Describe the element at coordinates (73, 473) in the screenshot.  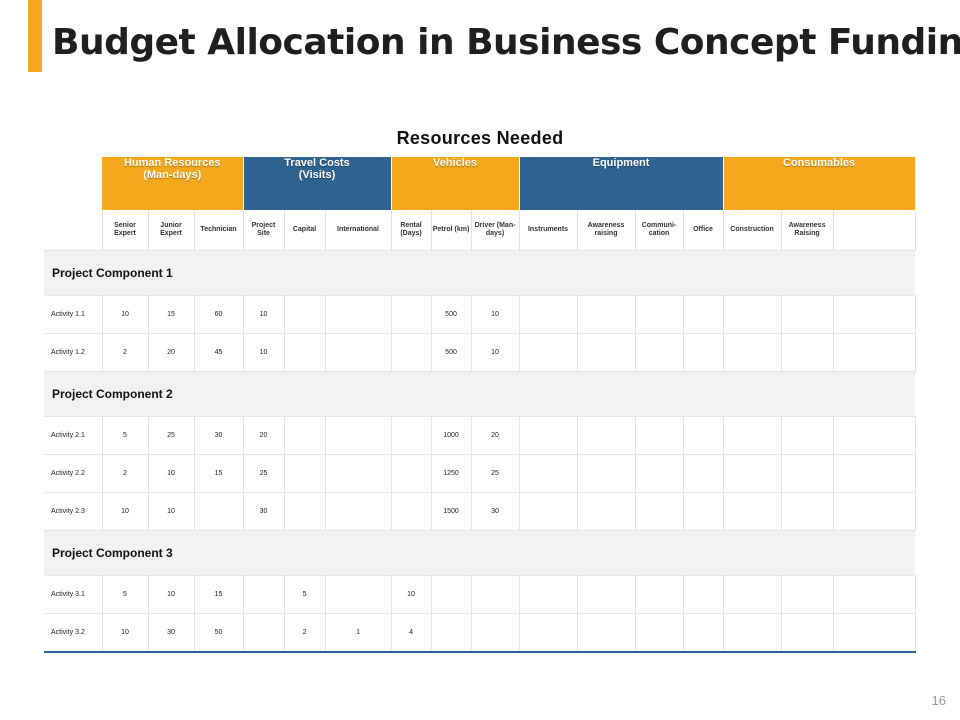
I see `activity-label: Activity 2.2` at that location.